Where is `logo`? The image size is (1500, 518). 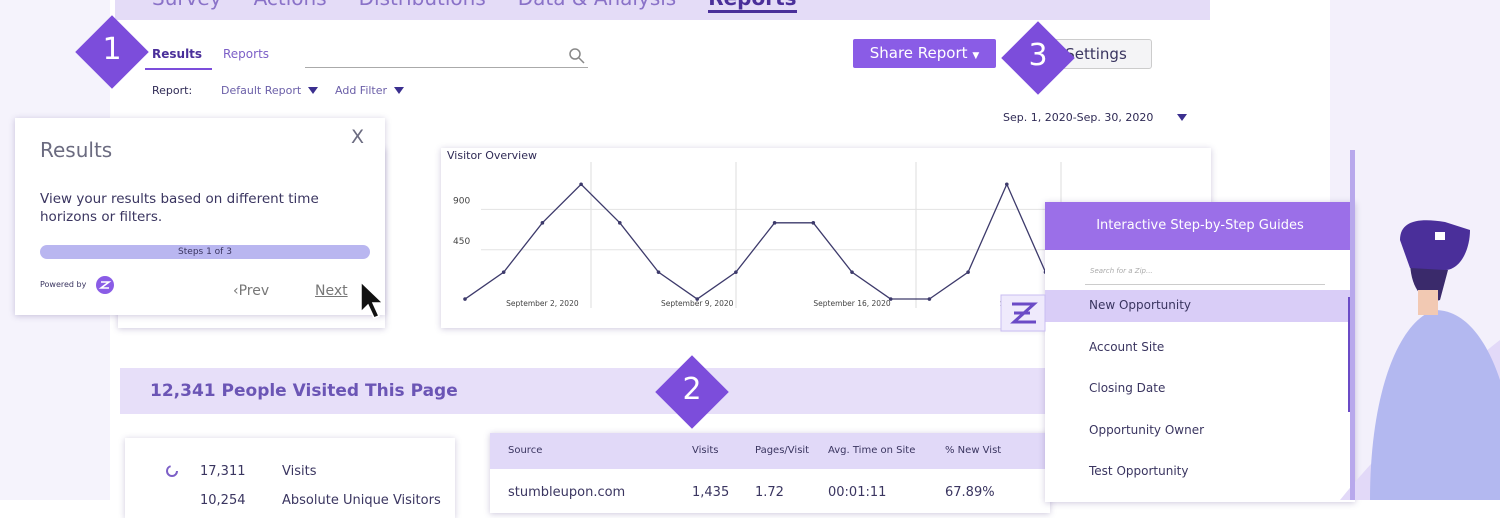
logo is located at coordinates (105, 285).